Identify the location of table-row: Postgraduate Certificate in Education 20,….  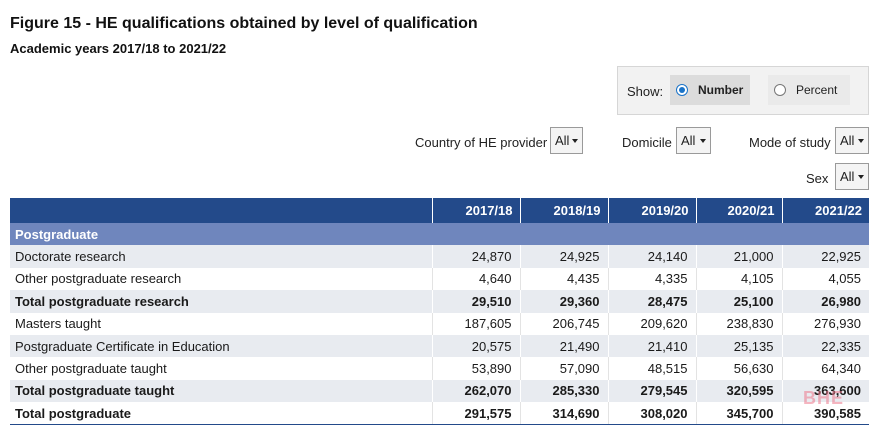
(439, 346).